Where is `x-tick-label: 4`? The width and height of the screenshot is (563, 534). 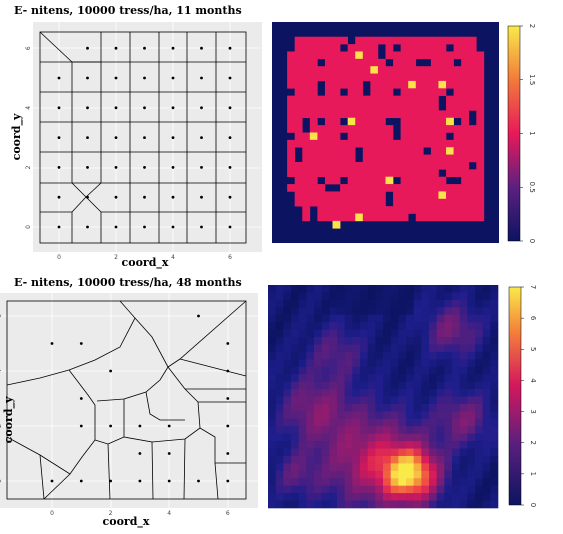
x-tick-label: 4 is located at coordinates (173, 257).